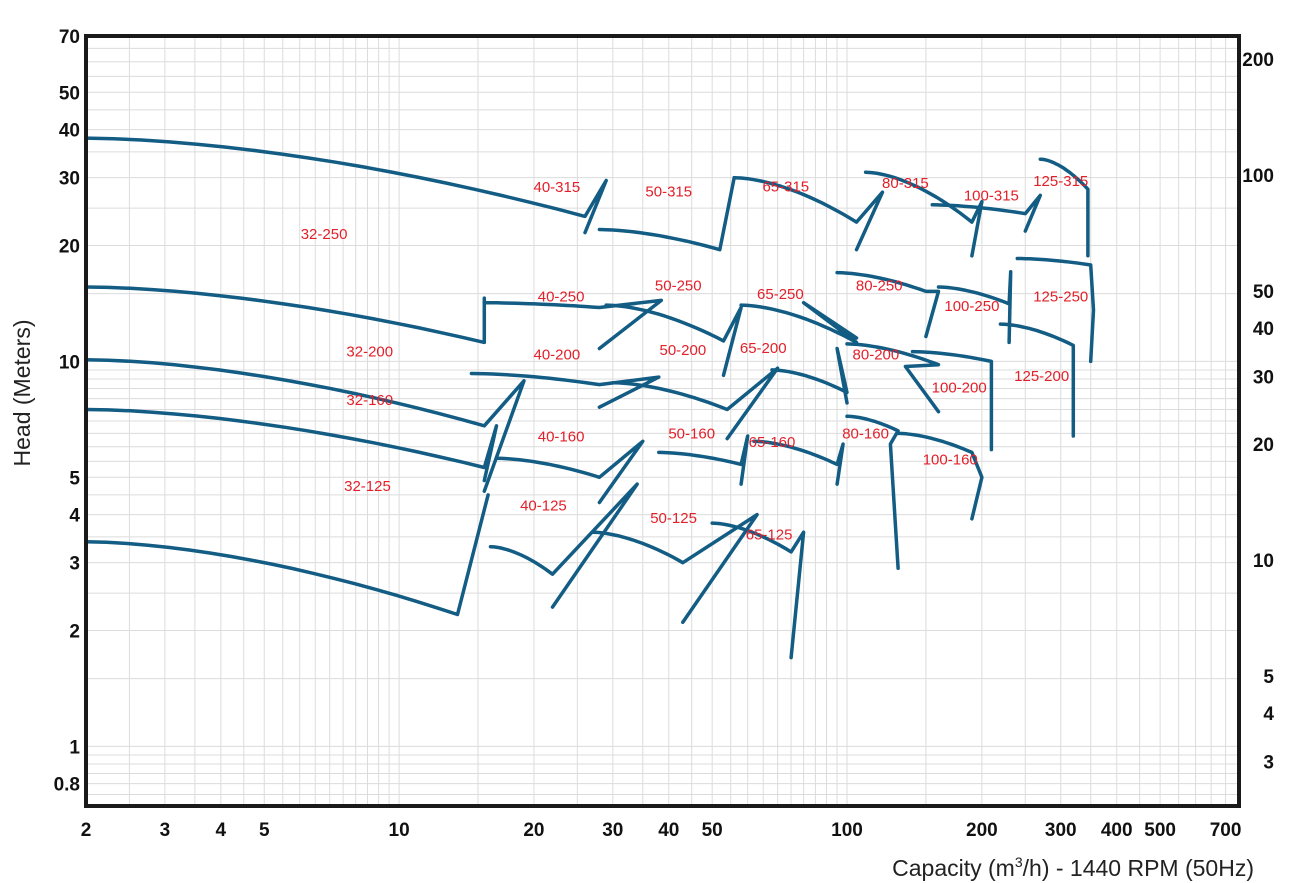 This screenshot has height=883, width=1294. What do you see at coordinates (1019, 862) in the screenshot?
I see `x-axis-title-sup: 3` at bounding box center [1019, 862].